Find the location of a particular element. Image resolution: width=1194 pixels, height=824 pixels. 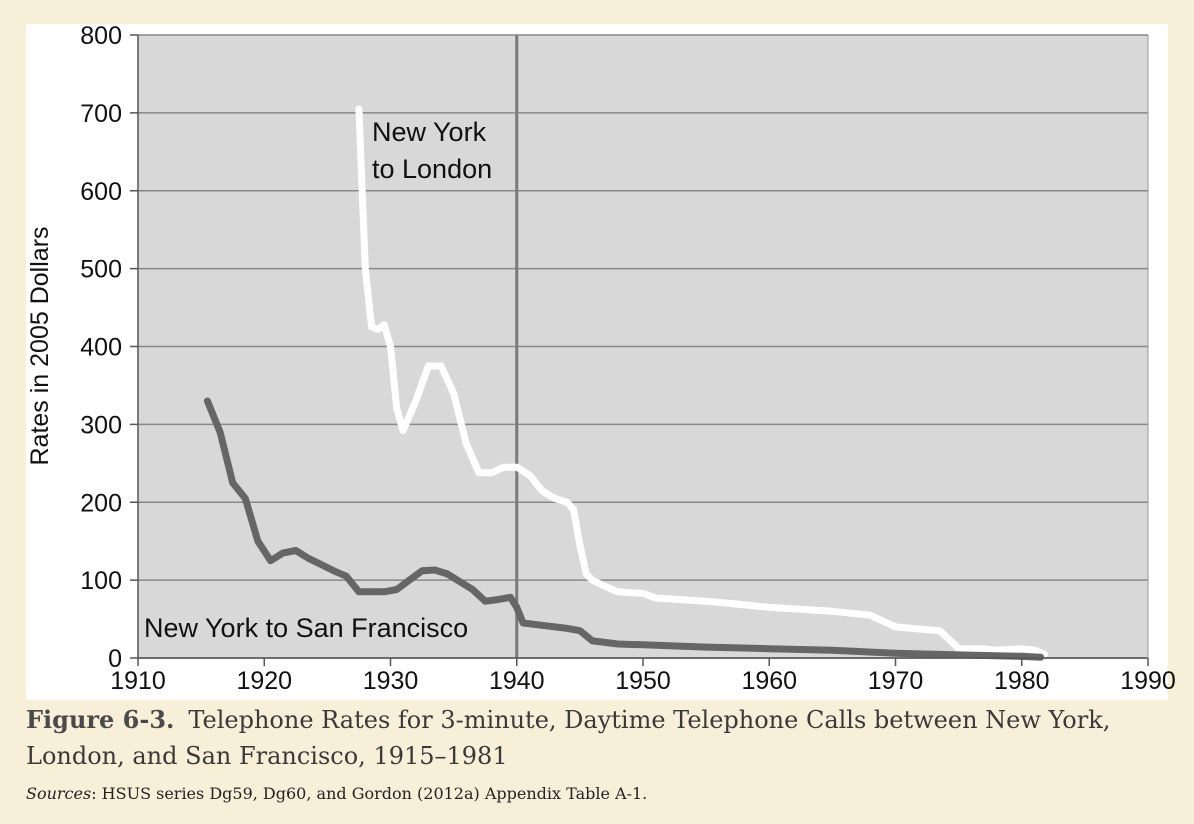

x-tick-label-1910: 1910 is located at coordinates (138, 681).